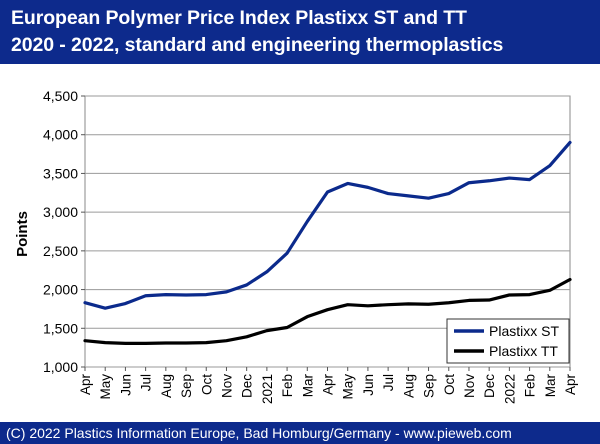  What do you see at coordinates (22, 234) in the screenshot?
I see `y-axis-label: Points` at bounding box center [22, 234].